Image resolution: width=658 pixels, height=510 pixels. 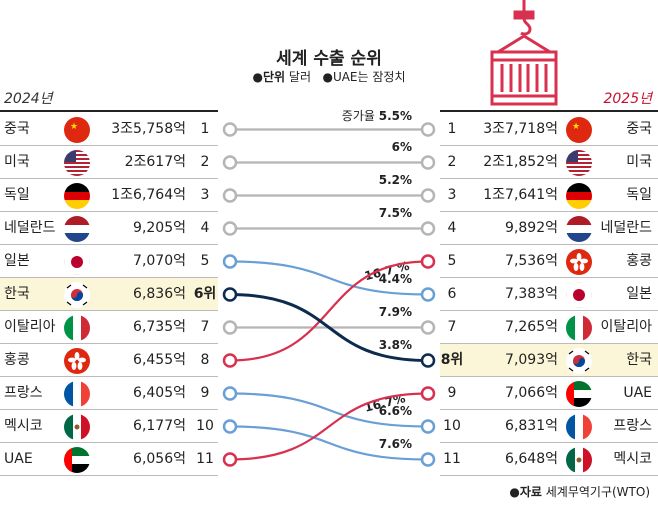 I want to click on country-name-2025: 일본, so click(x=639, y=294).